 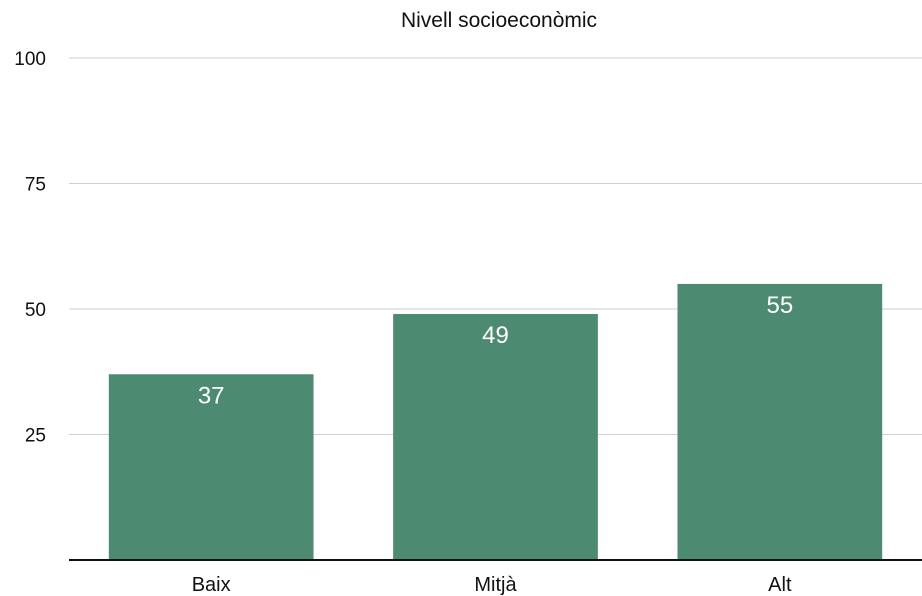 I want to click on data-labels: 37 49 55, so click(x=495, y=350).